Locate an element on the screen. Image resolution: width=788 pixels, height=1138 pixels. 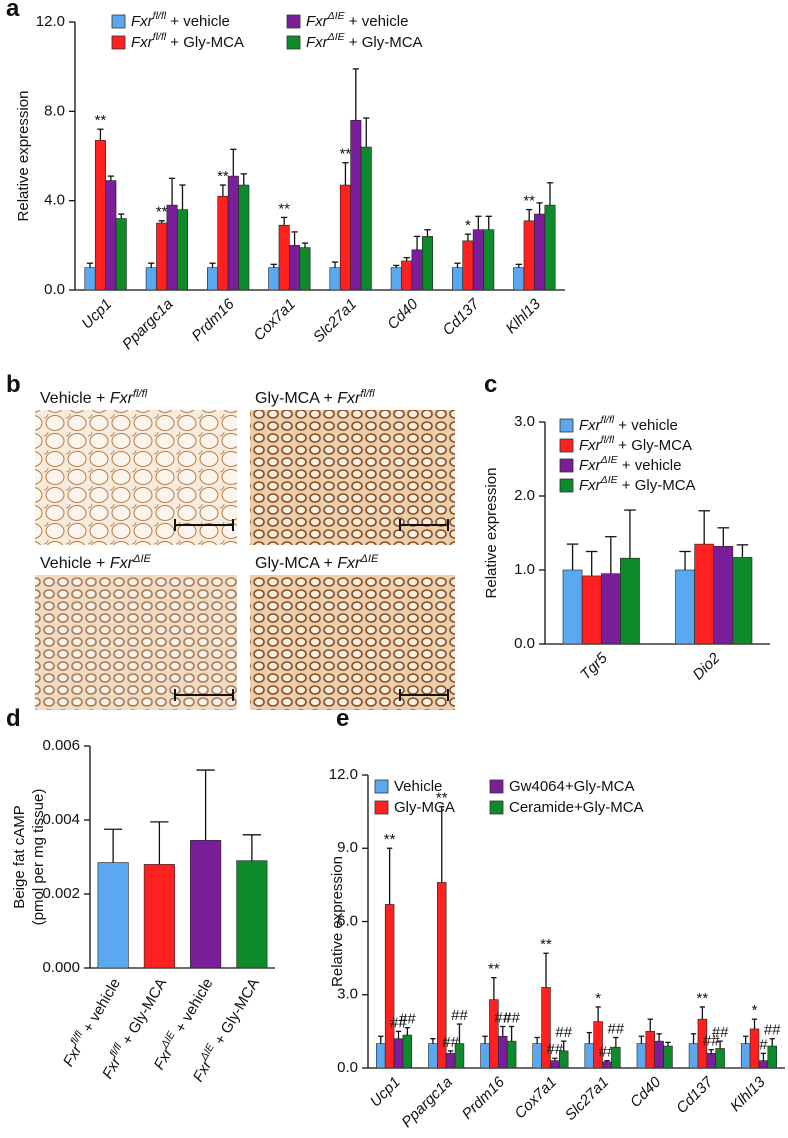
y-tick-label: 8.0 is located at coordinates (54, 110).